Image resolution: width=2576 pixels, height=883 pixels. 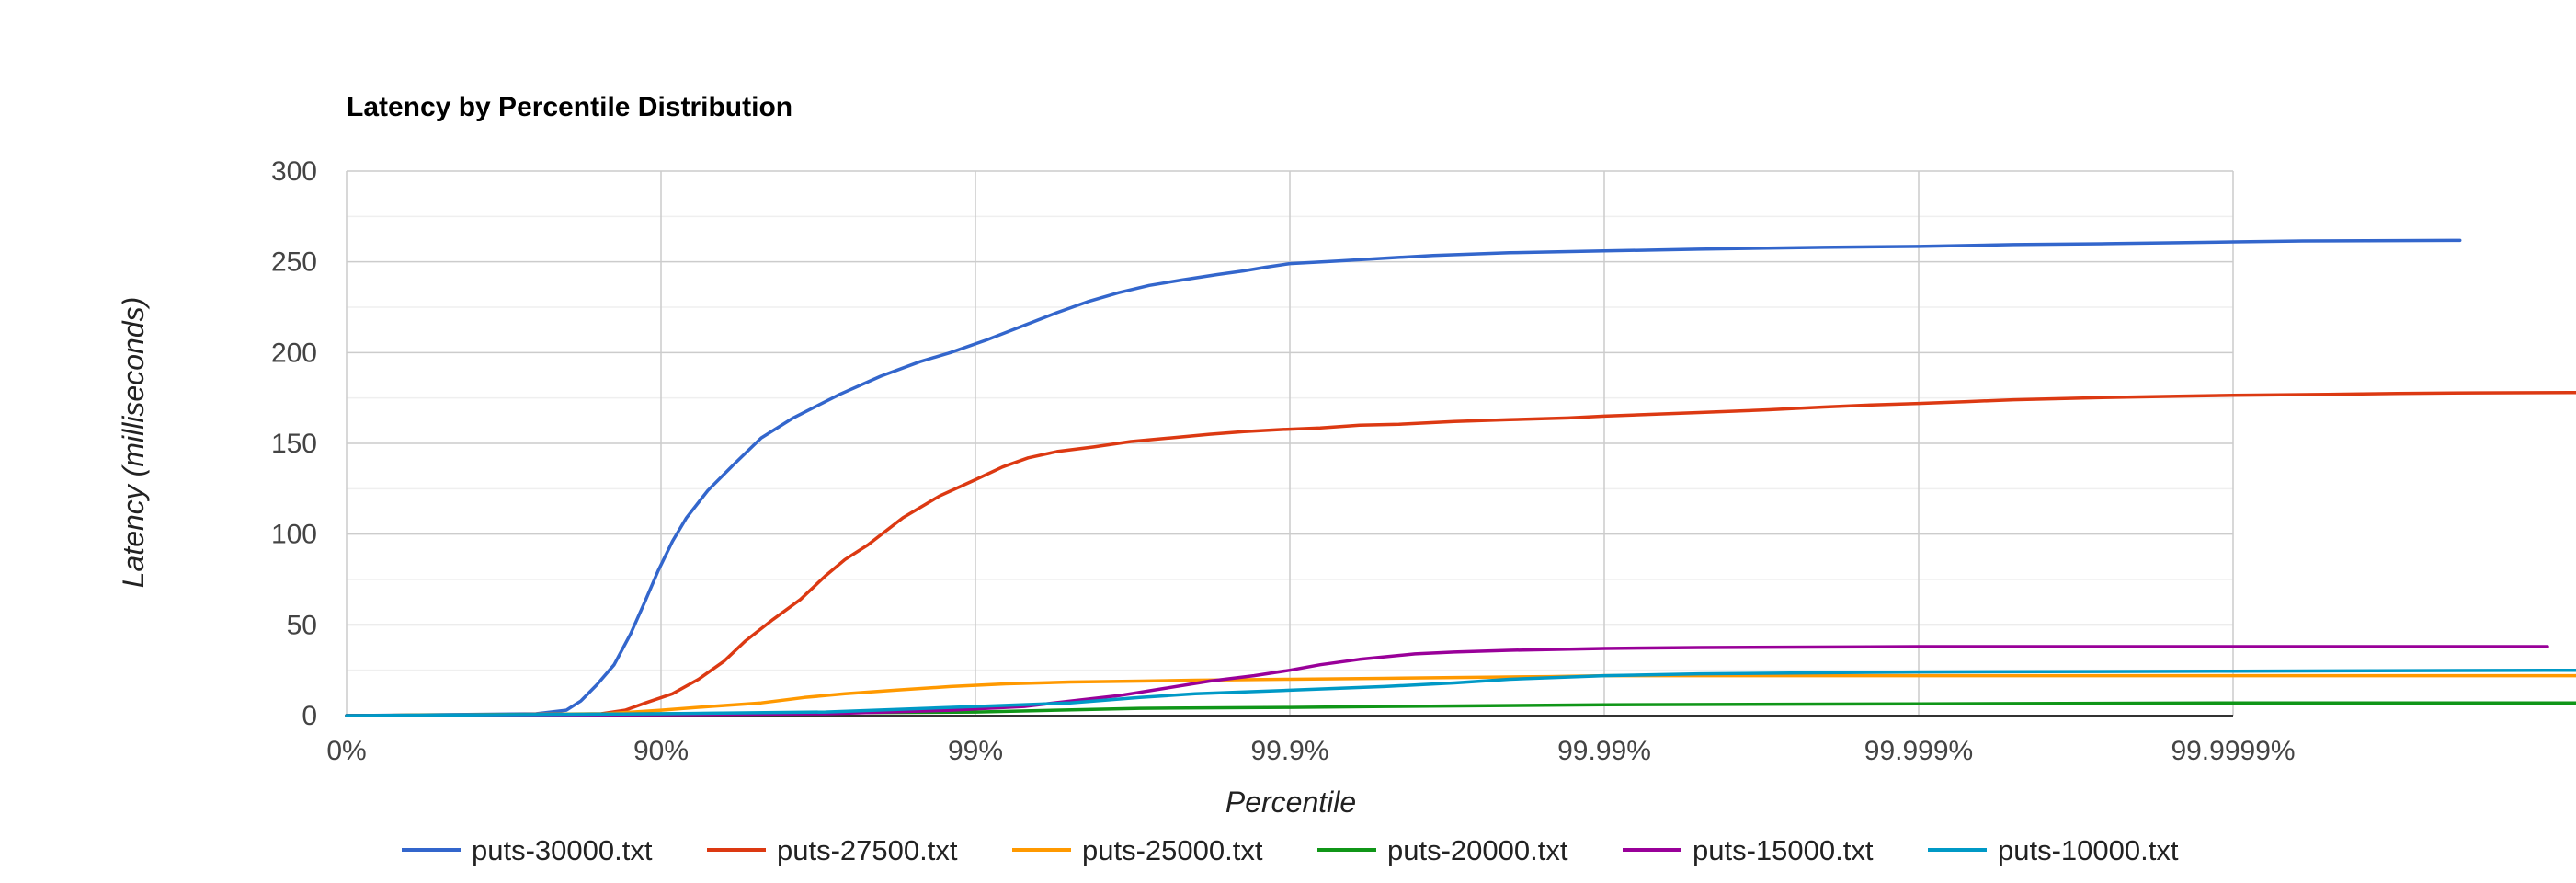 I want to click on legend-item: puts-25000.txt, so click(x=1137, y=850).